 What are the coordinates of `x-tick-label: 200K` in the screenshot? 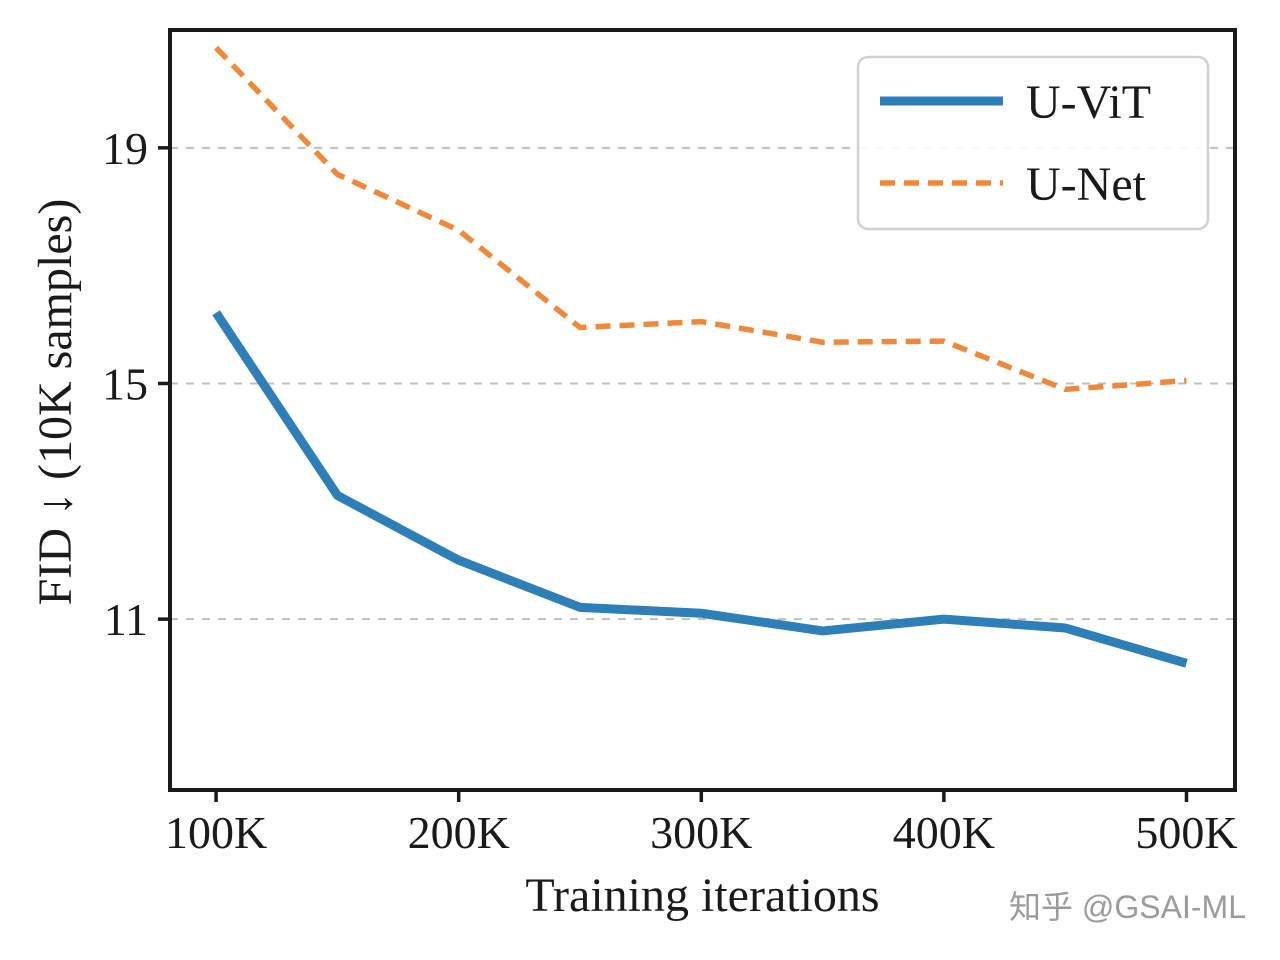 It's located at (459, 832).